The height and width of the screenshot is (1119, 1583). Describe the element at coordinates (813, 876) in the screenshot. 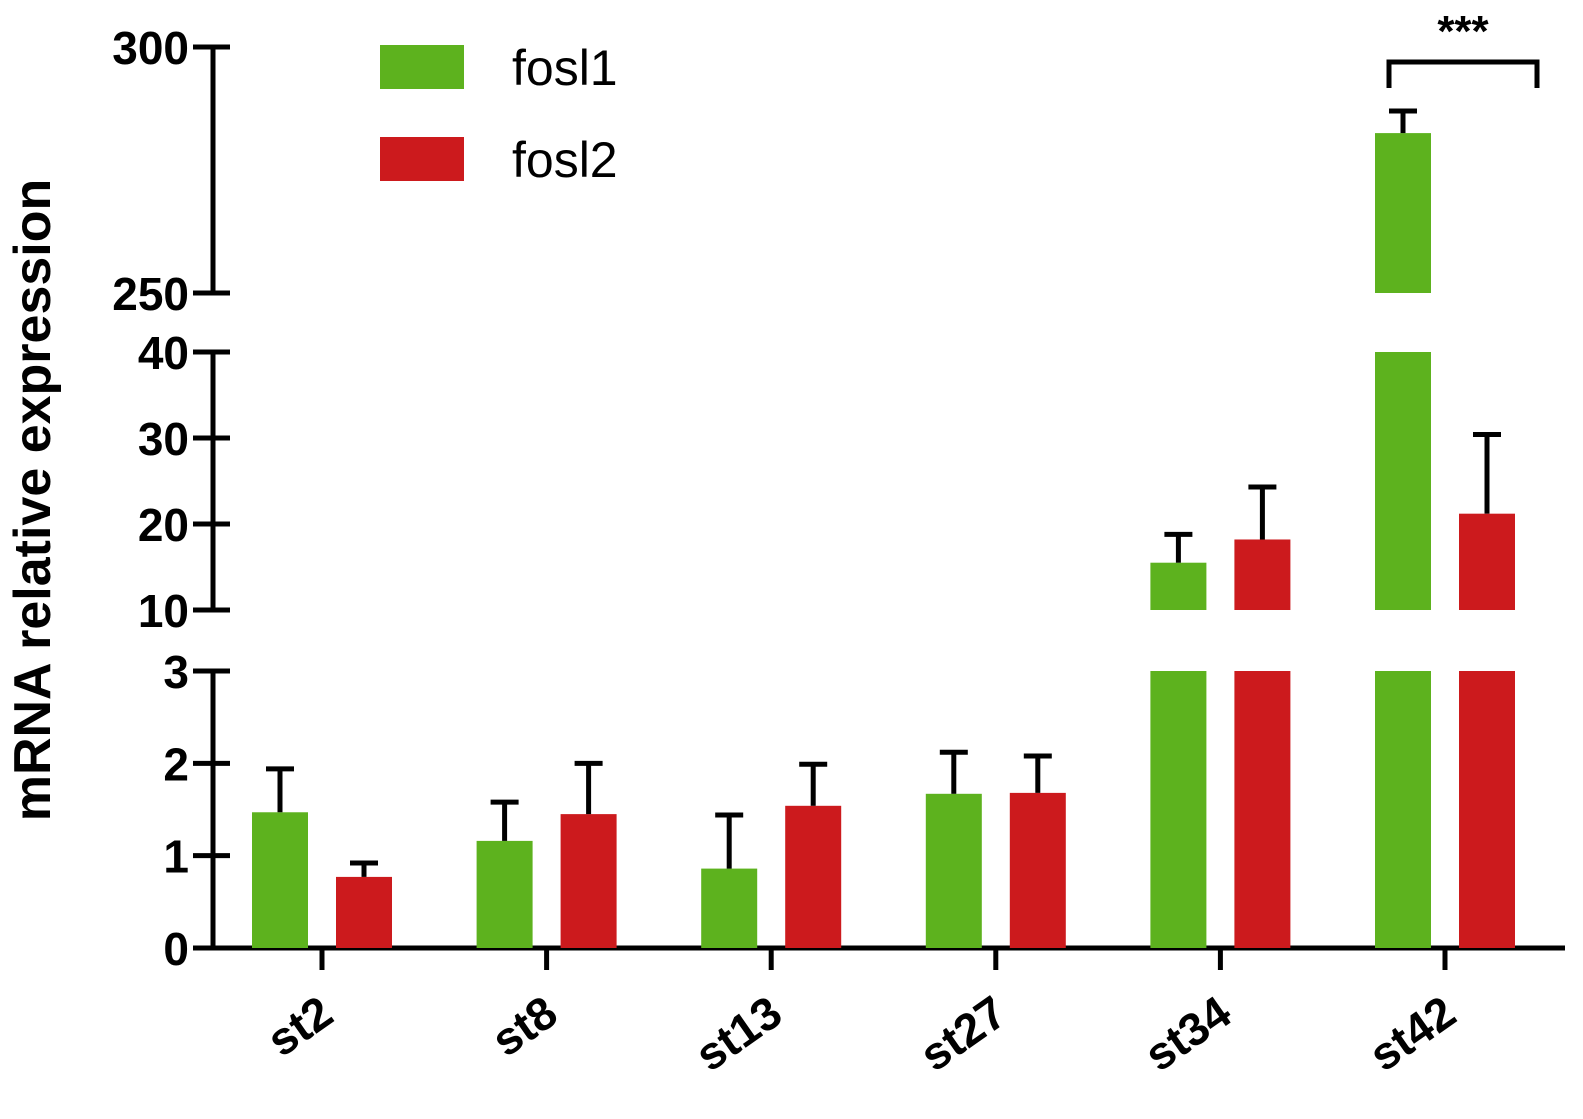

I see `bar-fosl2-st13` at that location.